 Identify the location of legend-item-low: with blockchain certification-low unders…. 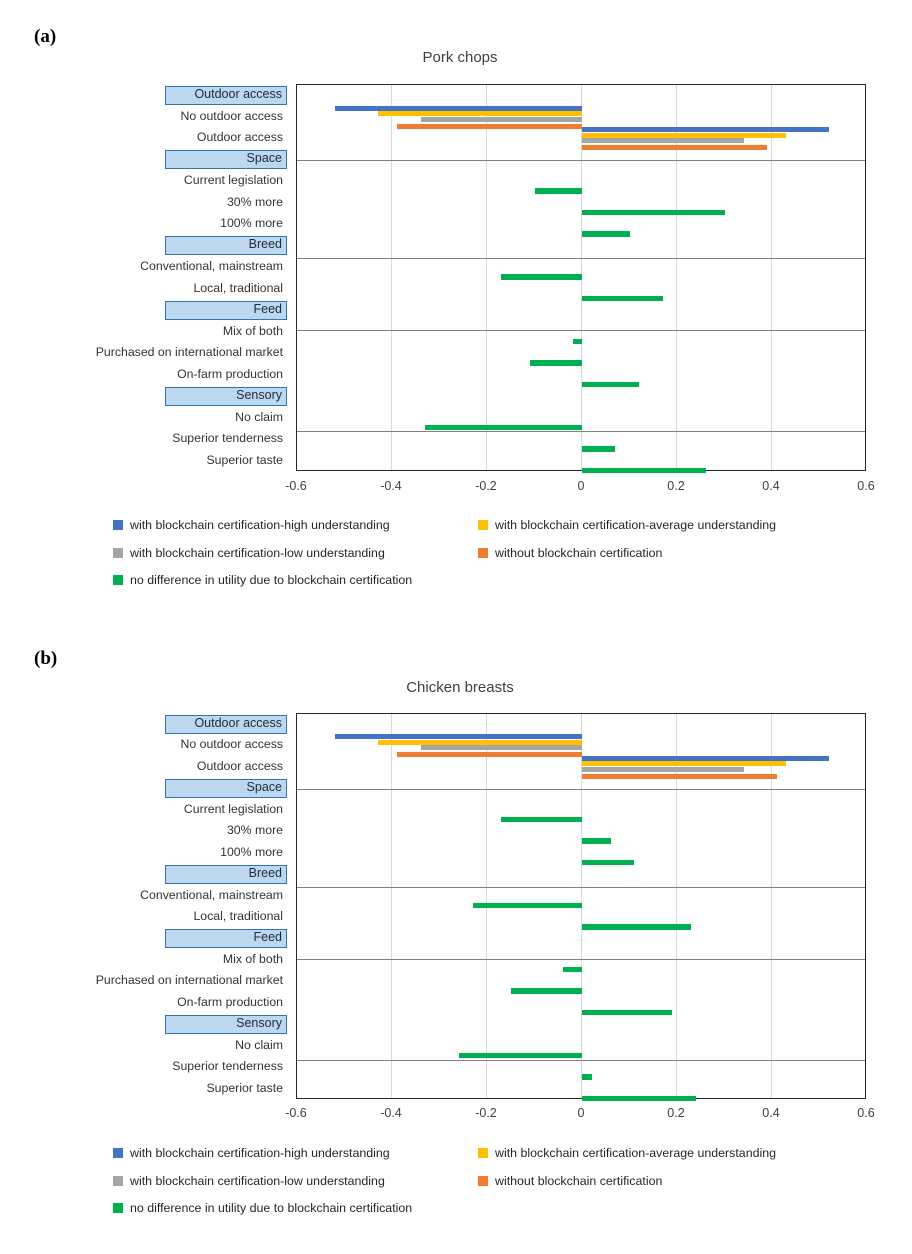
(249, 1180).